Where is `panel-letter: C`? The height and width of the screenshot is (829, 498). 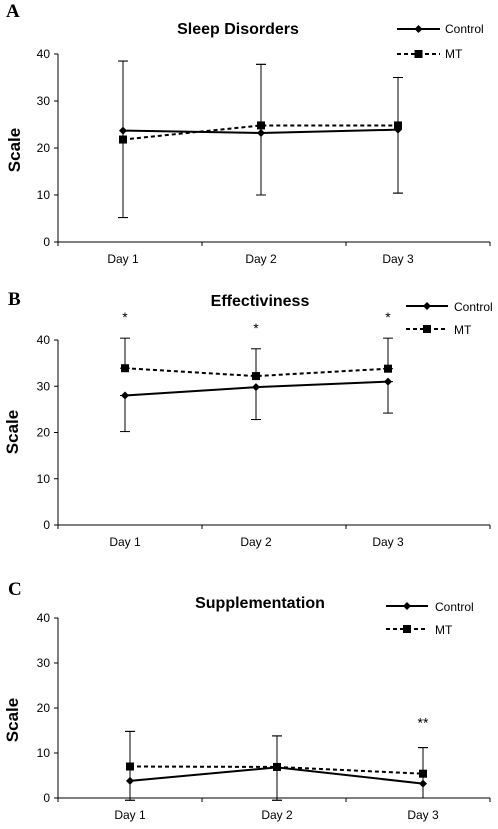 panel-letter: C is located at coordinates (15, 589).